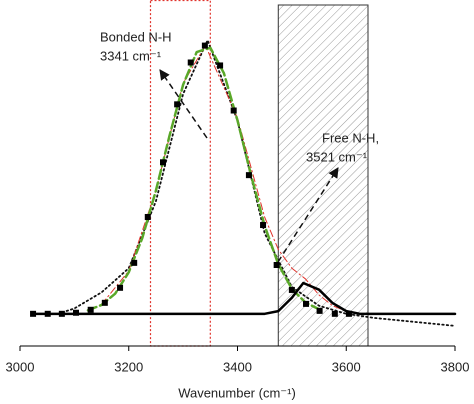 Image resolution: width=474 pixels, height=404 pixels. I want to click on x-tick-label: 3200, so click(128, 366).